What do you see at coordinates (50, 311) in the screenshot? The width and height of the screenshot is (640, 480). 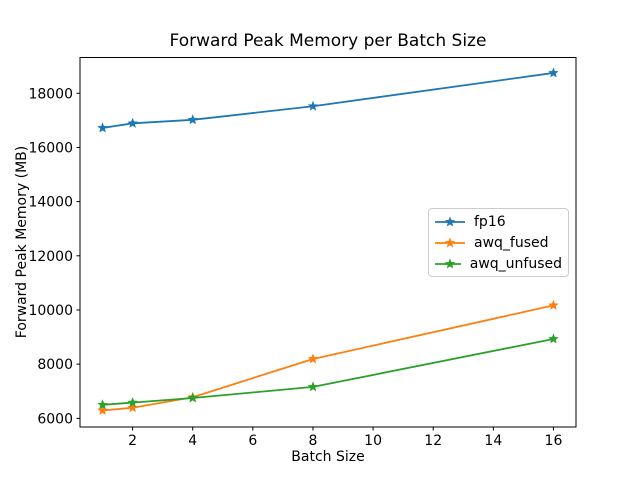 I see `y-tick-label: 10000` at bounding box center [50, 311].